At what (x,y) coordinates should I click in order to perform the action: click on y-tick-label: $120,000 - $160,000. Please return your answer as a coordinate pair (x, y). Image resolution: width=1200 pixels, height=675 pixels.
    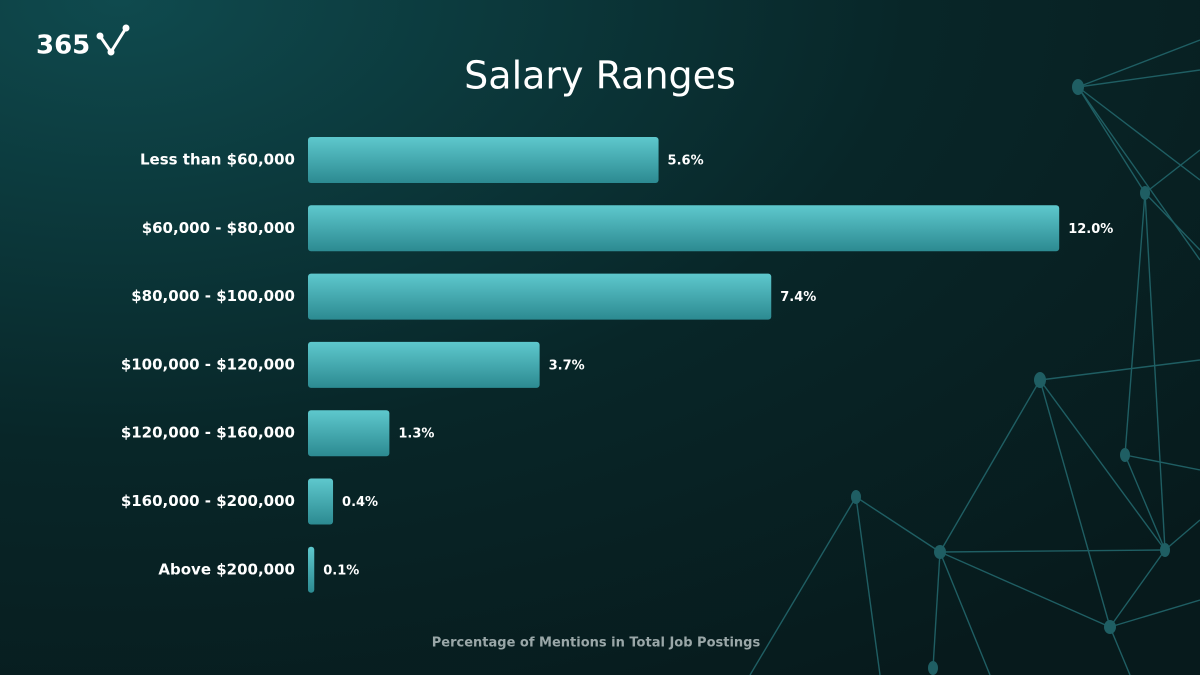
    Looking at the image, I should click on (208, 433).